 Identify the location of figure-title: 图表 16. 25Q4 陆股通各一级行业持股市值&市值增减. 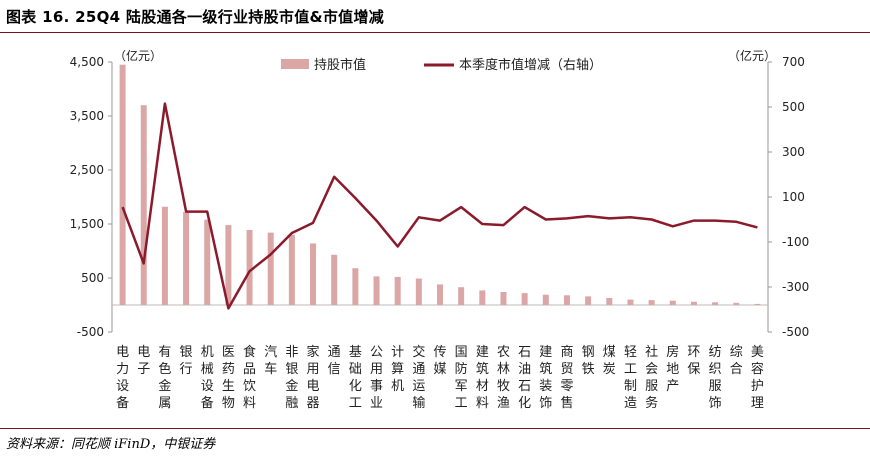
(195, 17).